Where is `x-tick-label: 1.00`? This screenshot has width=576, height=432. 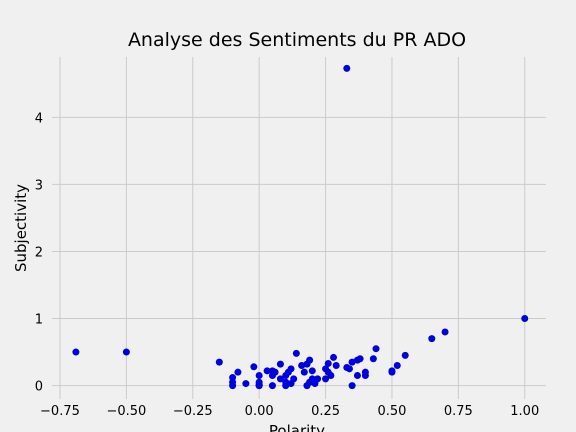 x-tick-label: 1.00 is located at coordinates (524, 411).